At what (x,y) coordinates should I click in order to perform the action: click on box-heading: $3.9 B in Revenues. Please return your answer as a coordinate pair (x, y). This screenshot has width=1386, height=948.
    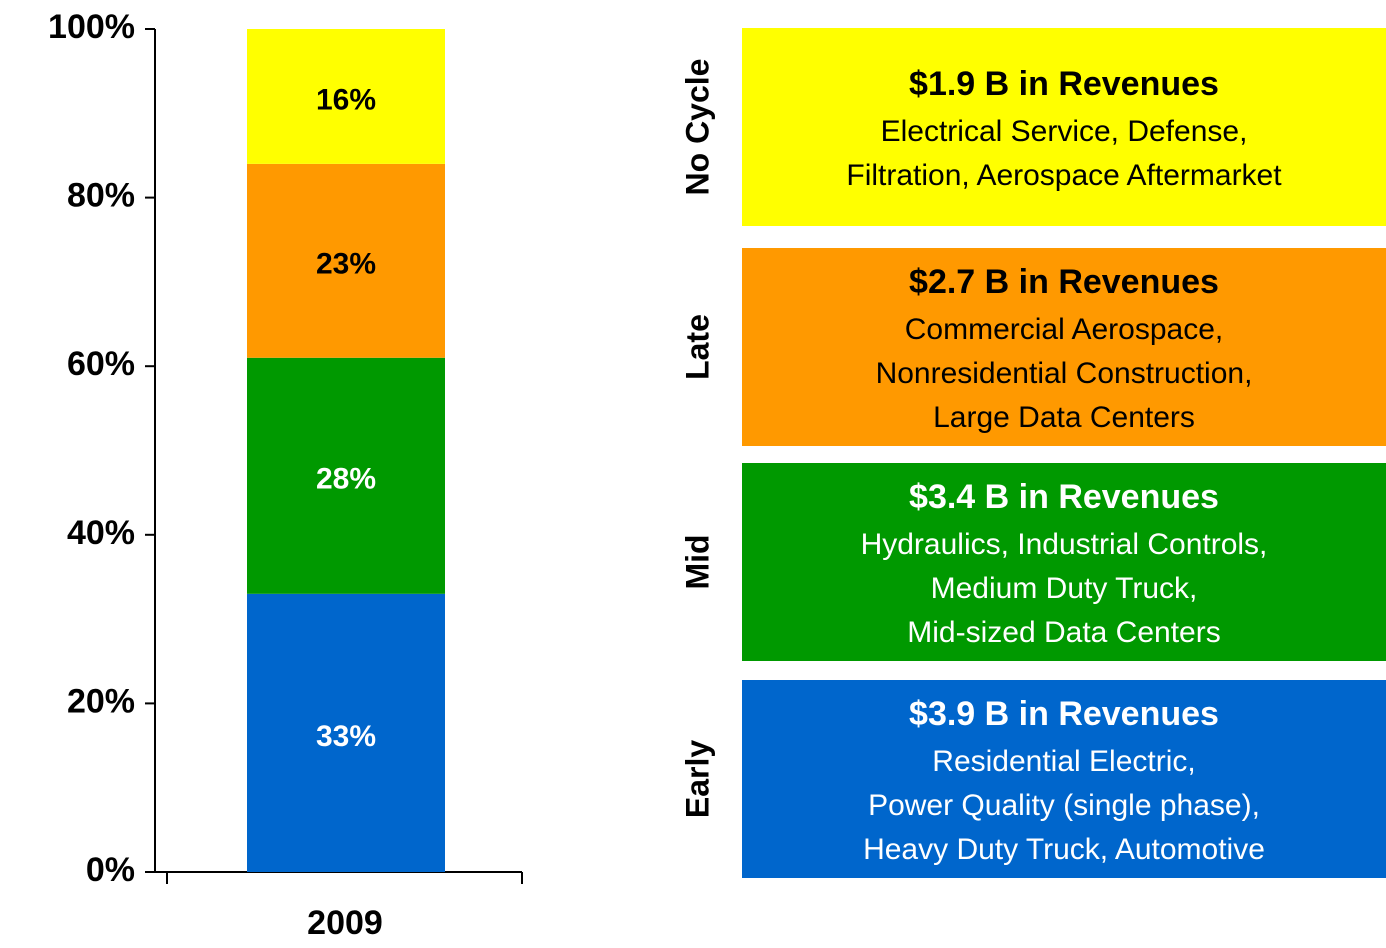
    Looking at the image, I should click on (1064, 714).